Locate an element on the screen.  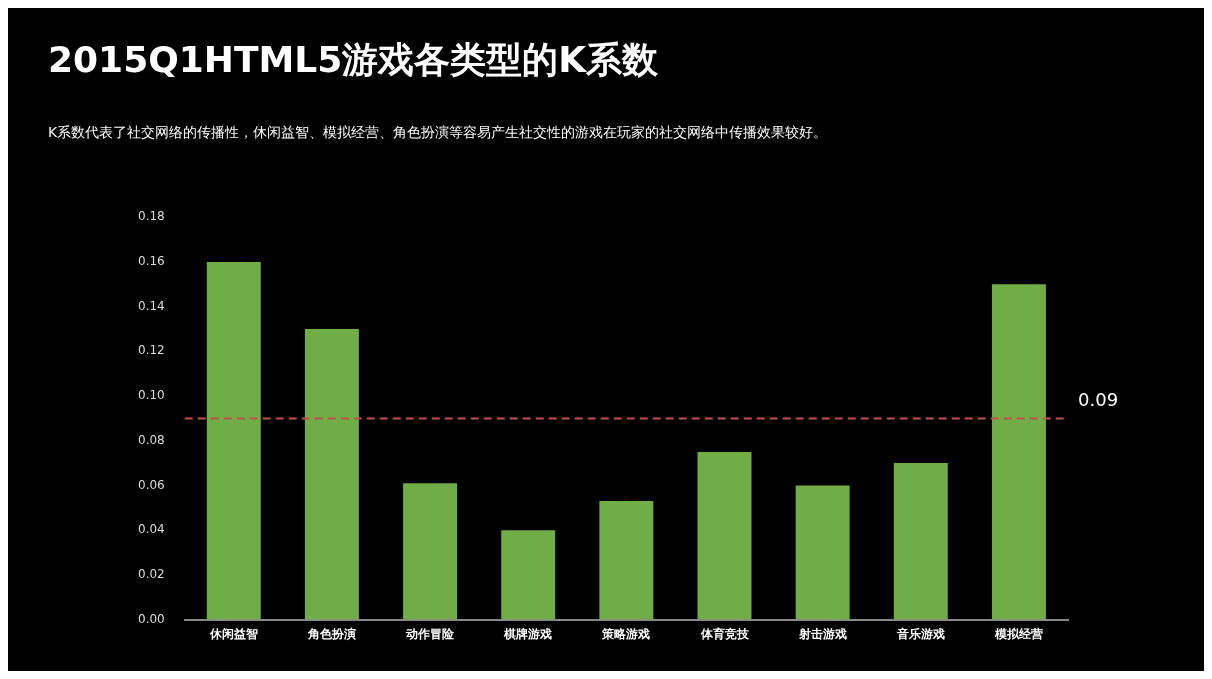
chart-title: 2015Q1HTML5游戏各类型的K系数 is located at coordinates (353, 60).